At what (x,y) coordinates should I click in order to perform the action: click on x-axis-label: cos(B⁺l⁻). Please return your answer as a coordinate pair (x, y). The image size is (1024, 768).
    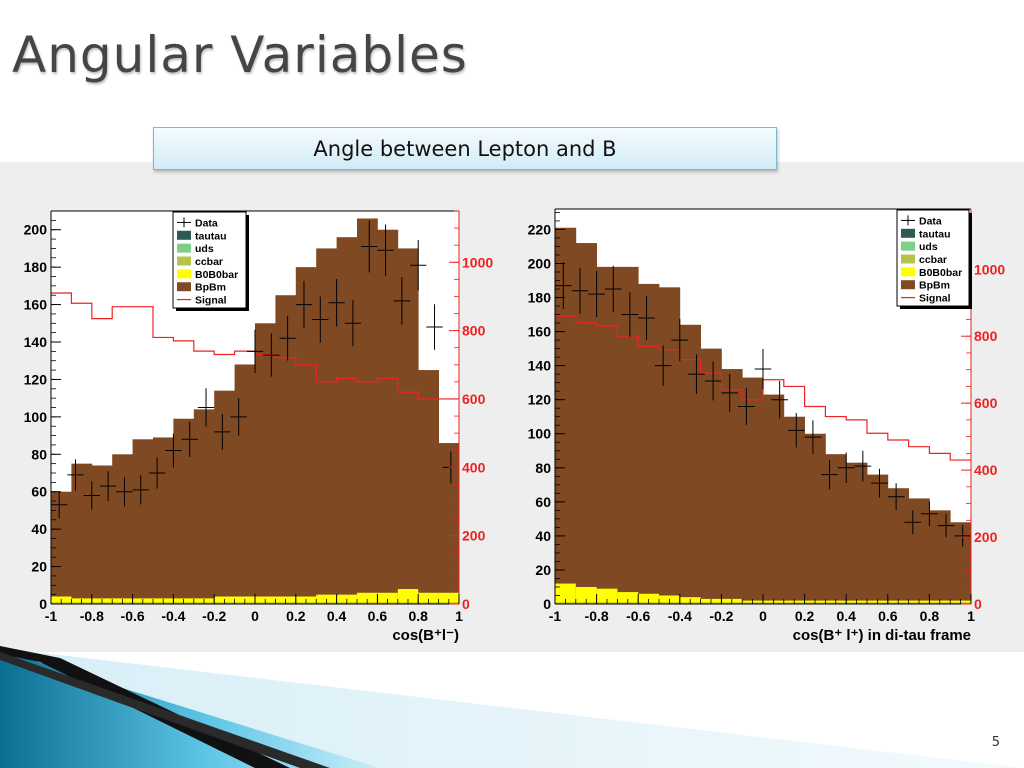
    Looking at the image, I should click on (425, 635).